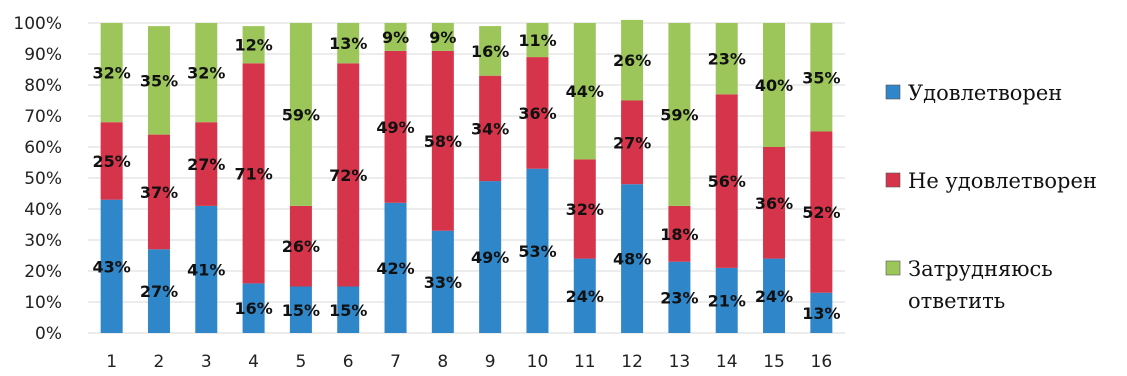  I want to click on y-axis: 0% 10% 20% 30% 40% 50% 60% 70% 80% 90% 100%, so click(37, 179).